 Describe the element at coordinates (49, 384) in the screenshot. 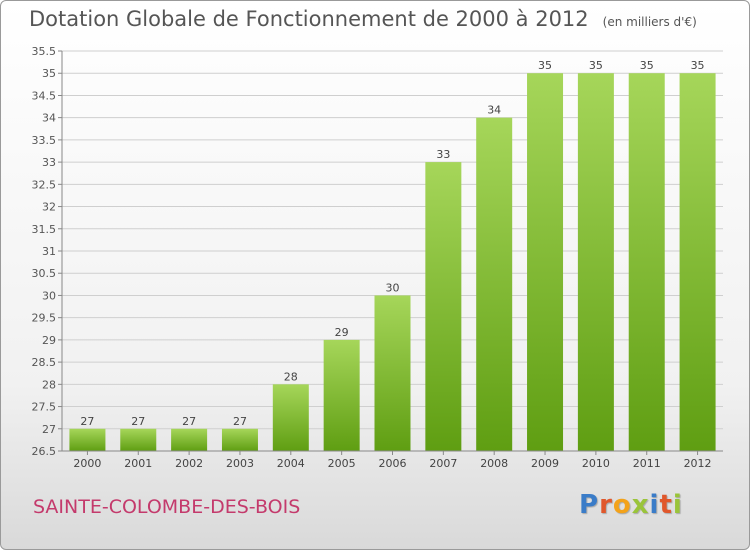

I see `y-tick-label: 28` at that location.